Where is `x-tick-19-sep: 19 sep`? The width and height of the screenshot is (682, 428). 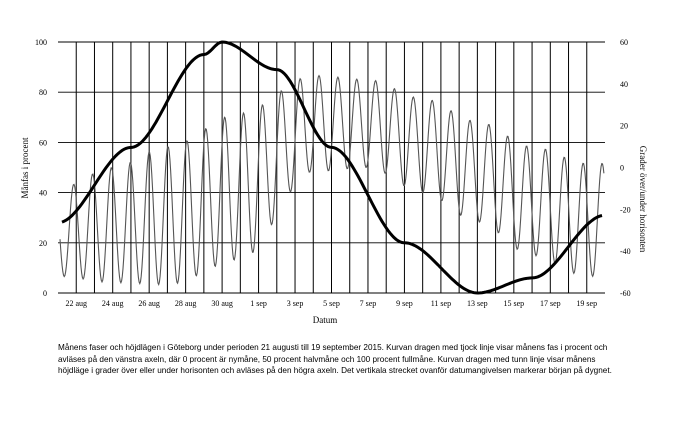
x-tick-19-sep: 19 sep is located at coordinates (586, 303).